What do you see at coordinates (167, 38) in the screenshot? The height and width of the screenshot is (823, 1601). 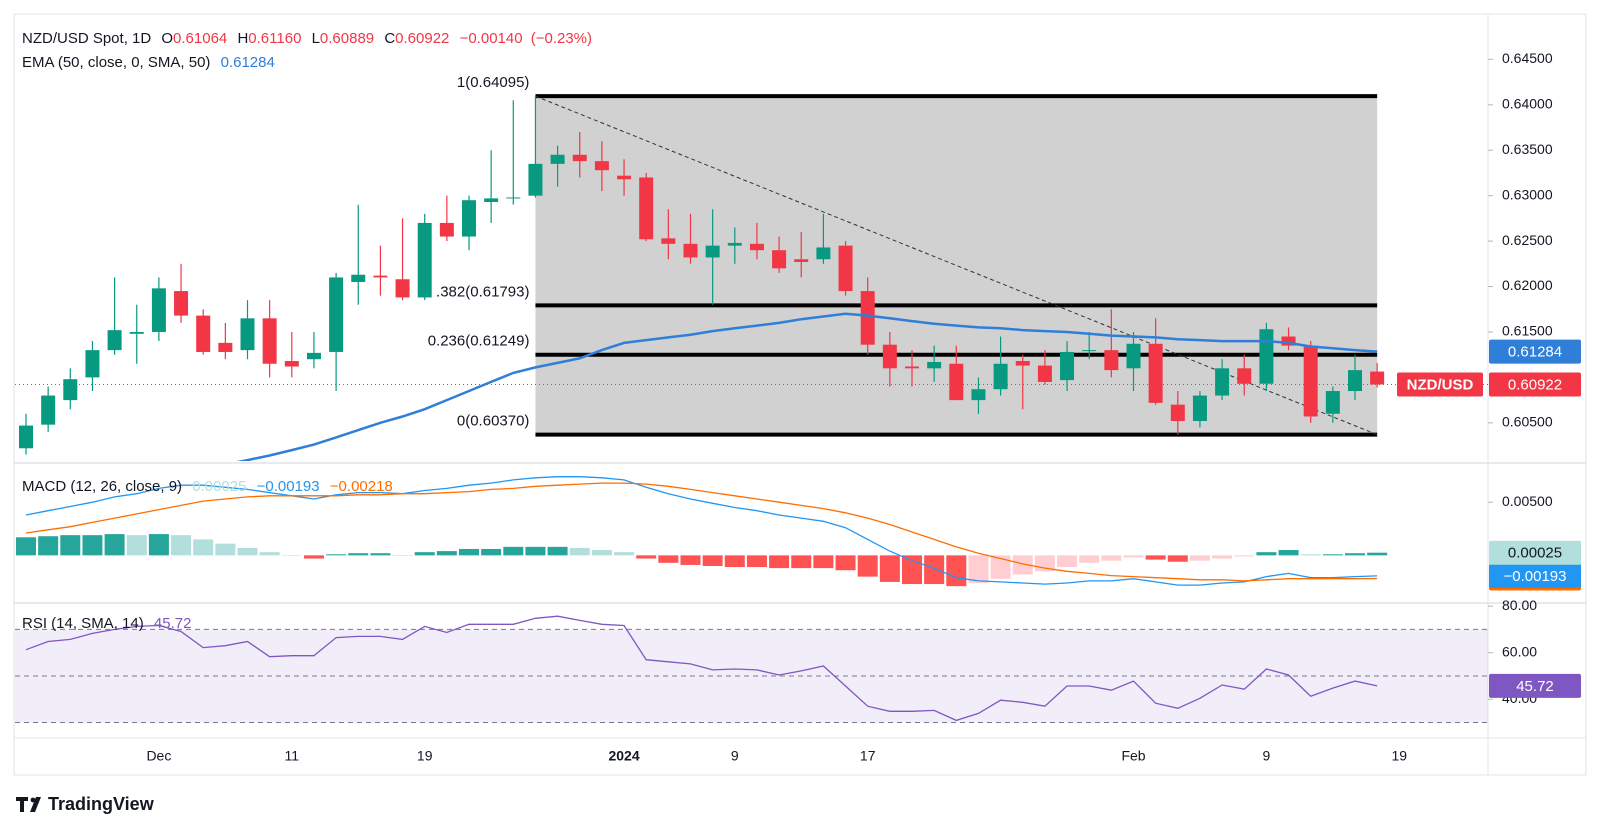 I see `open-label: O` at bounding box center [167, 38].